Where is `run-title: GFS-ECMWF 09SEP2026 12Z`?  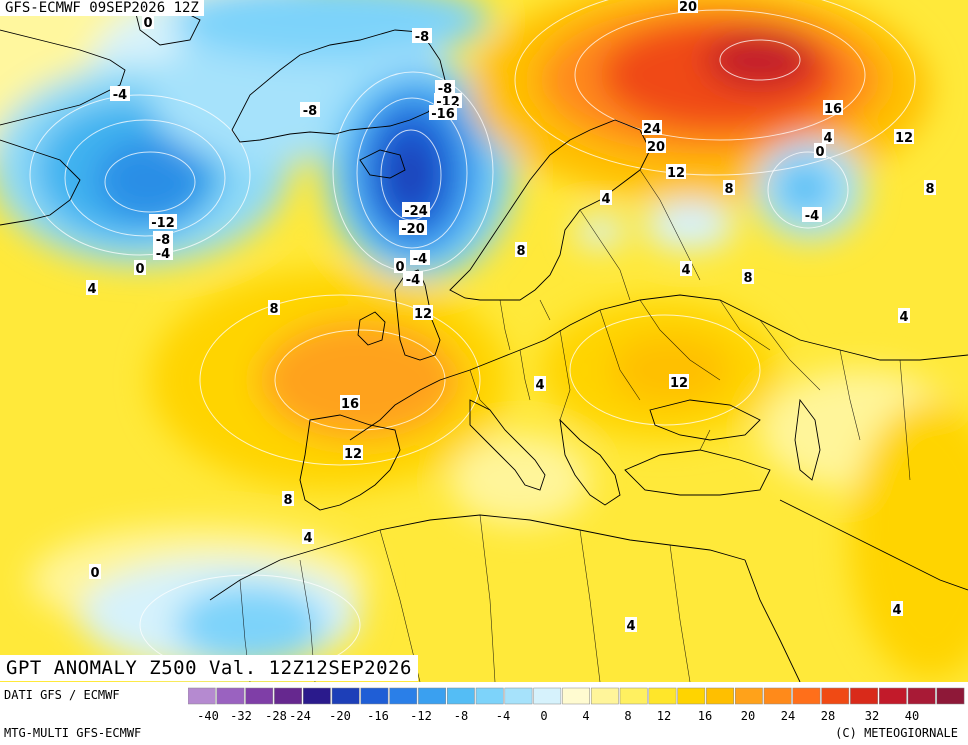 run-title: GFS-ECMWF 09SEP2026 12Z is located at coordinates (102, 8).